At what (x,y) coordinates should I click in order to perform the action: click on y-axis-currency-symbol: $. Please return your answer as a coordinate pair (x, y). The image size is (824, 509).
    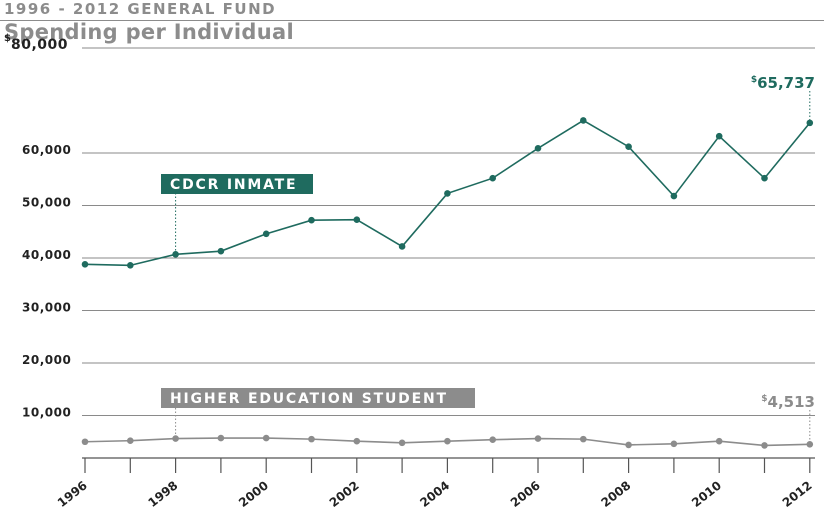
    Looking at the image, I should click on (7, 38).